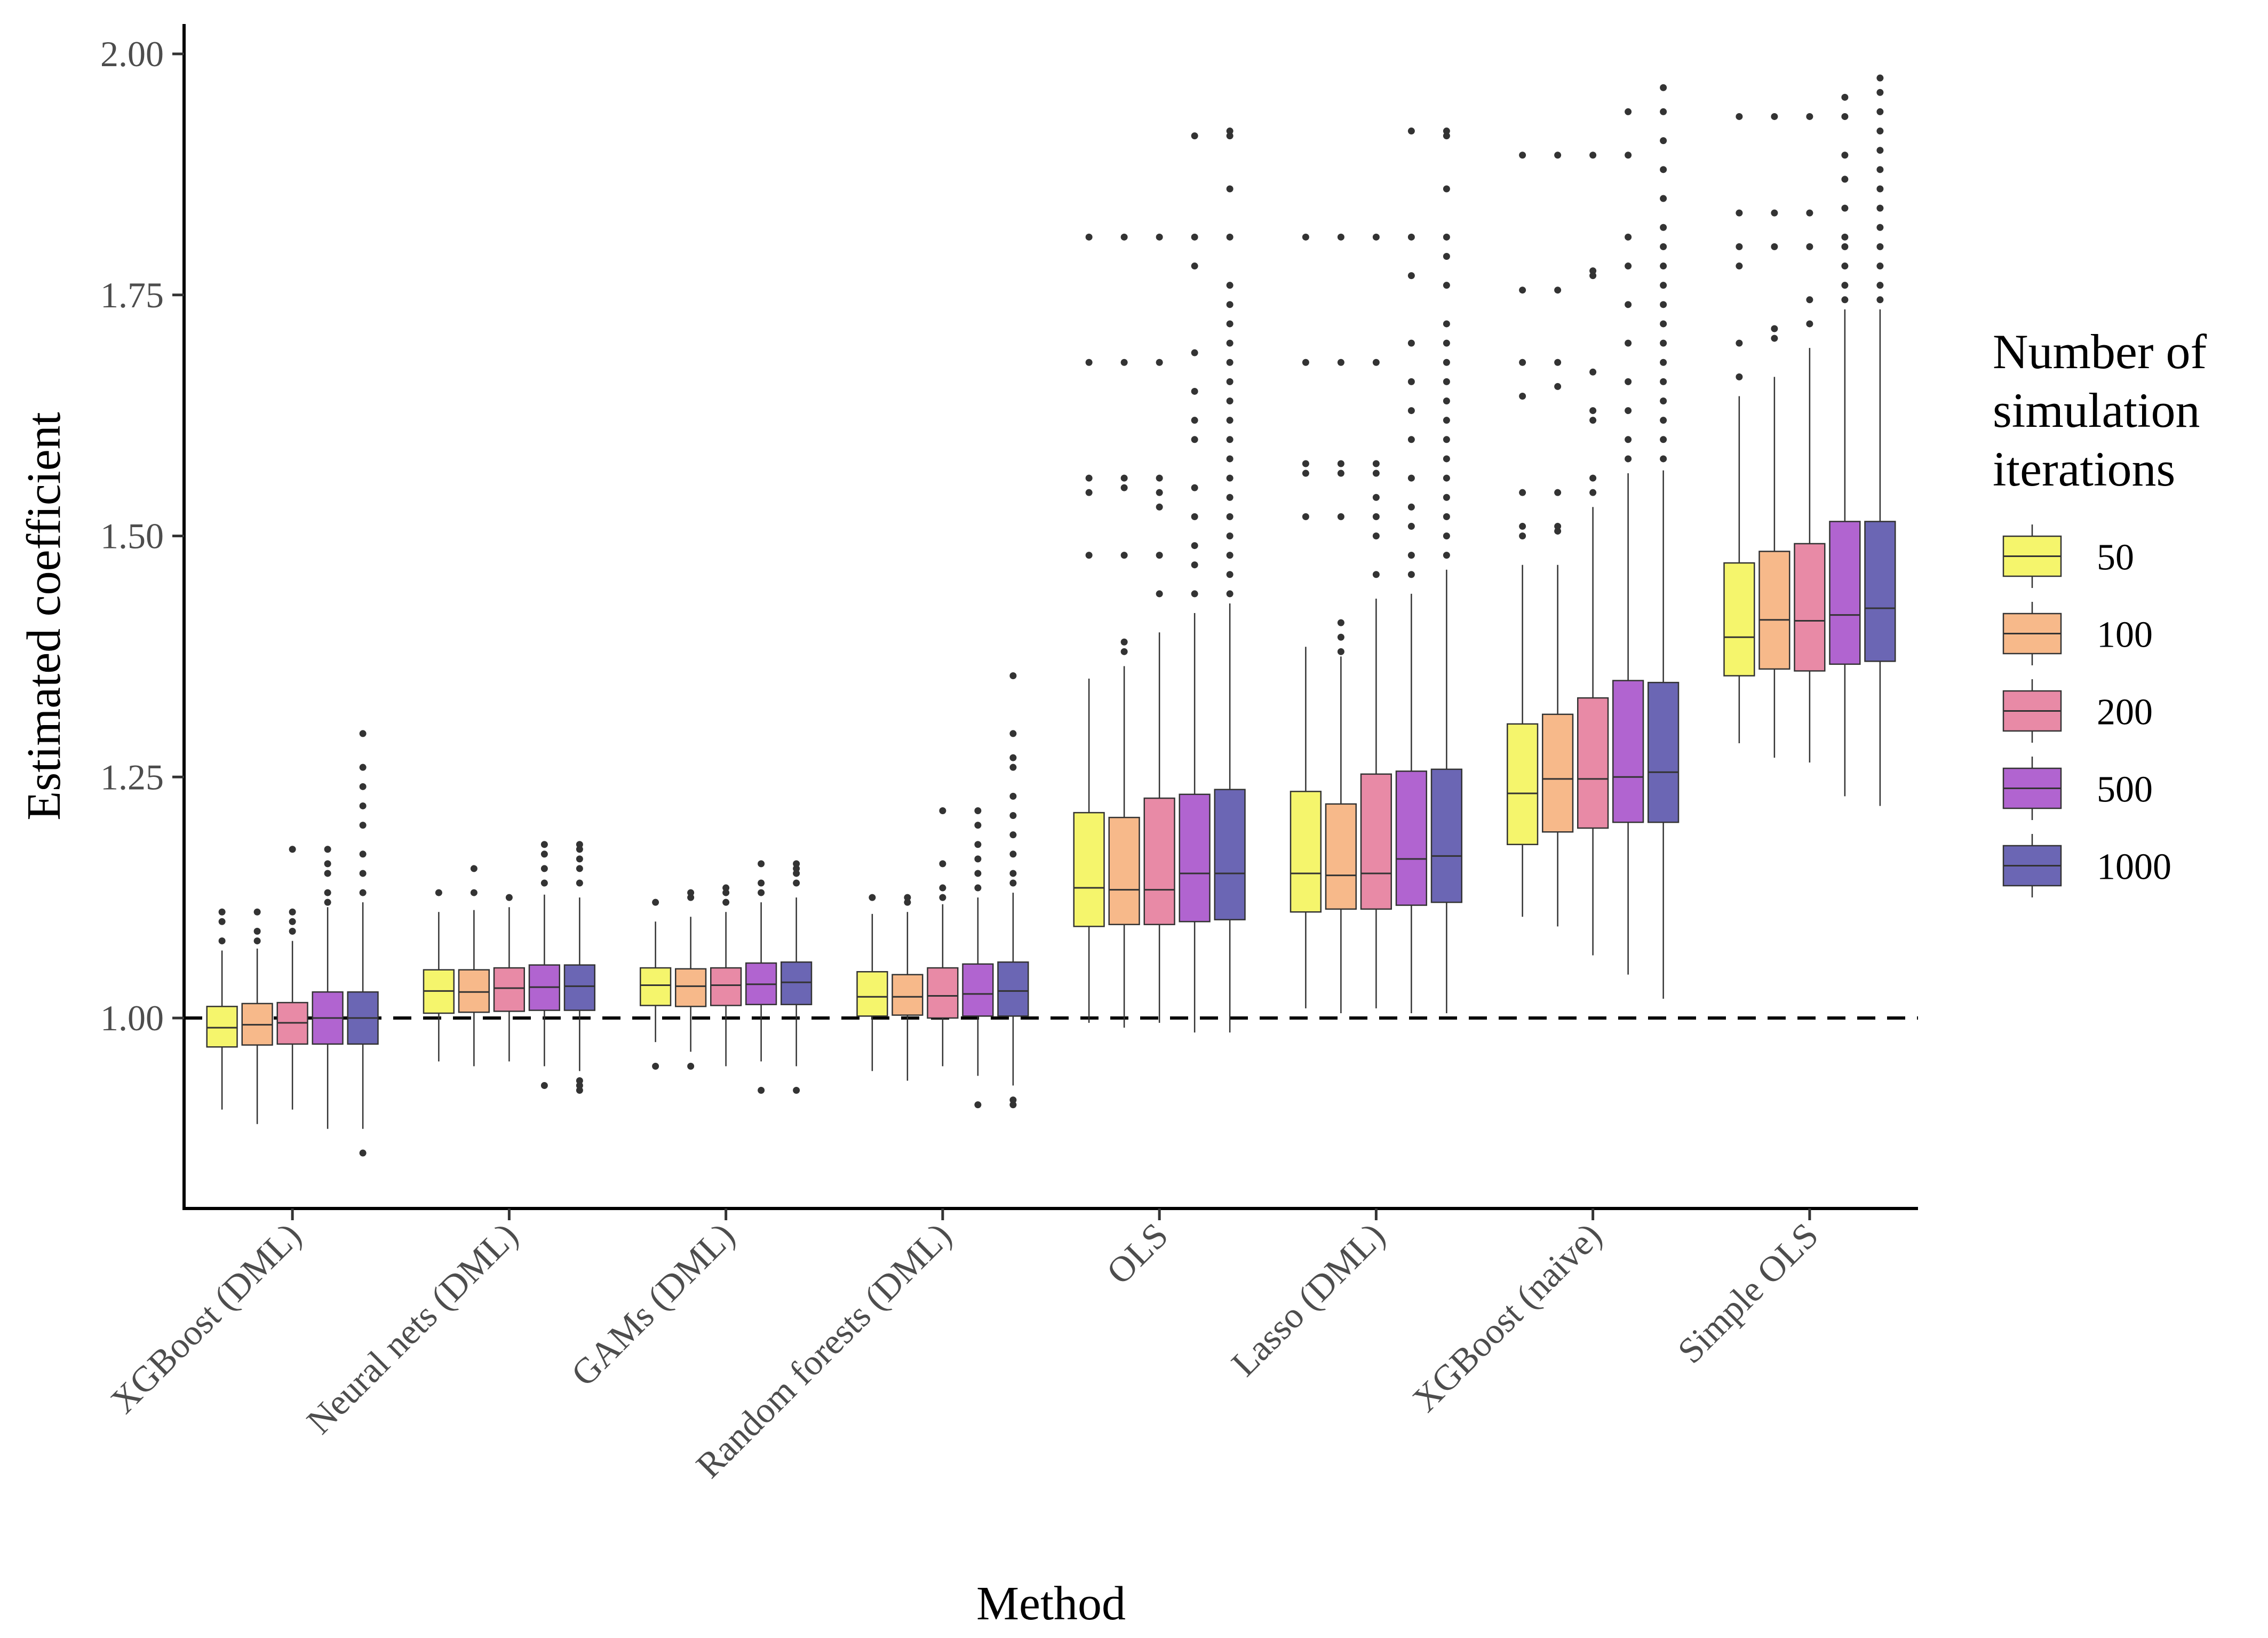 The image size is (2268, 1638). I want to click on x-tick-label: Lasso (DML), so click(1308, 1299).